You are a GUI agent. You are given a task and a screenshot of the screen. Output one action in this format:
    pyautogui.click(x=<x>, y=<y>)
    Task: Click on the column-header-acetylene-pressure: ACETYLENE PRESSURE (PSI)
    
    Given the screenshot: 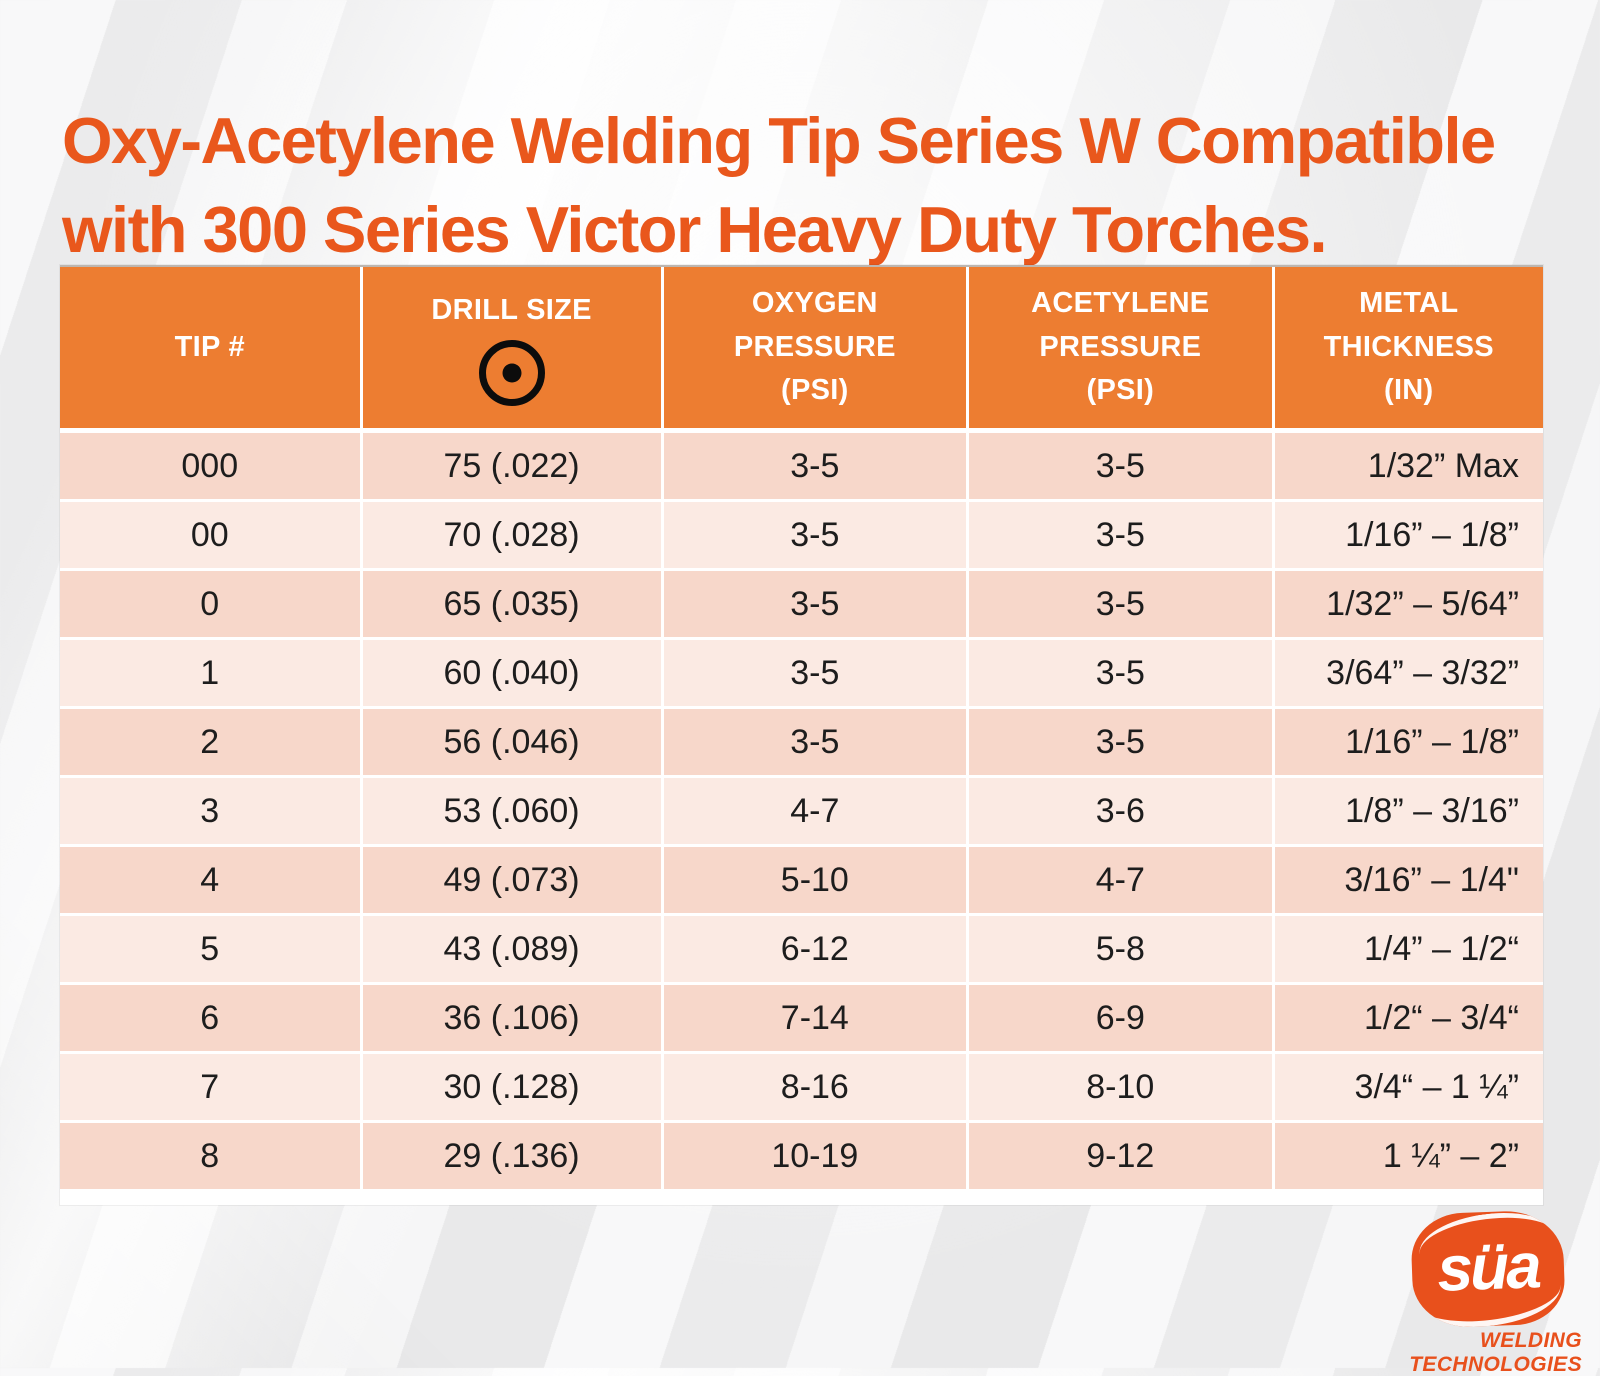 What is the action you would take?
    pyautogui.click(x=1122, y=347)
    